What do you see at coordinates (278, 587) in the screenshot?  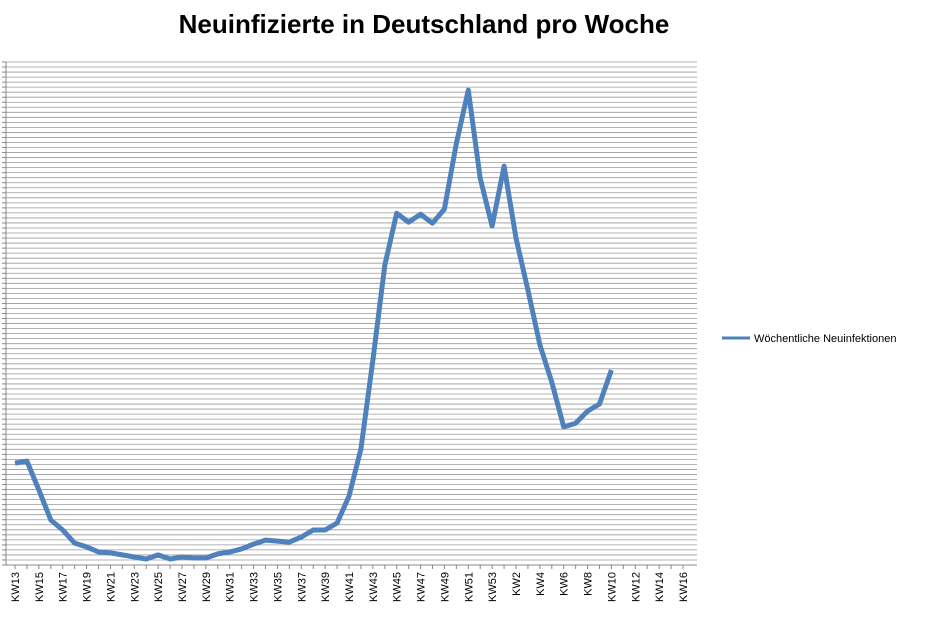 I see `x-tick-label: KW35` at bounding box center [278, 587].